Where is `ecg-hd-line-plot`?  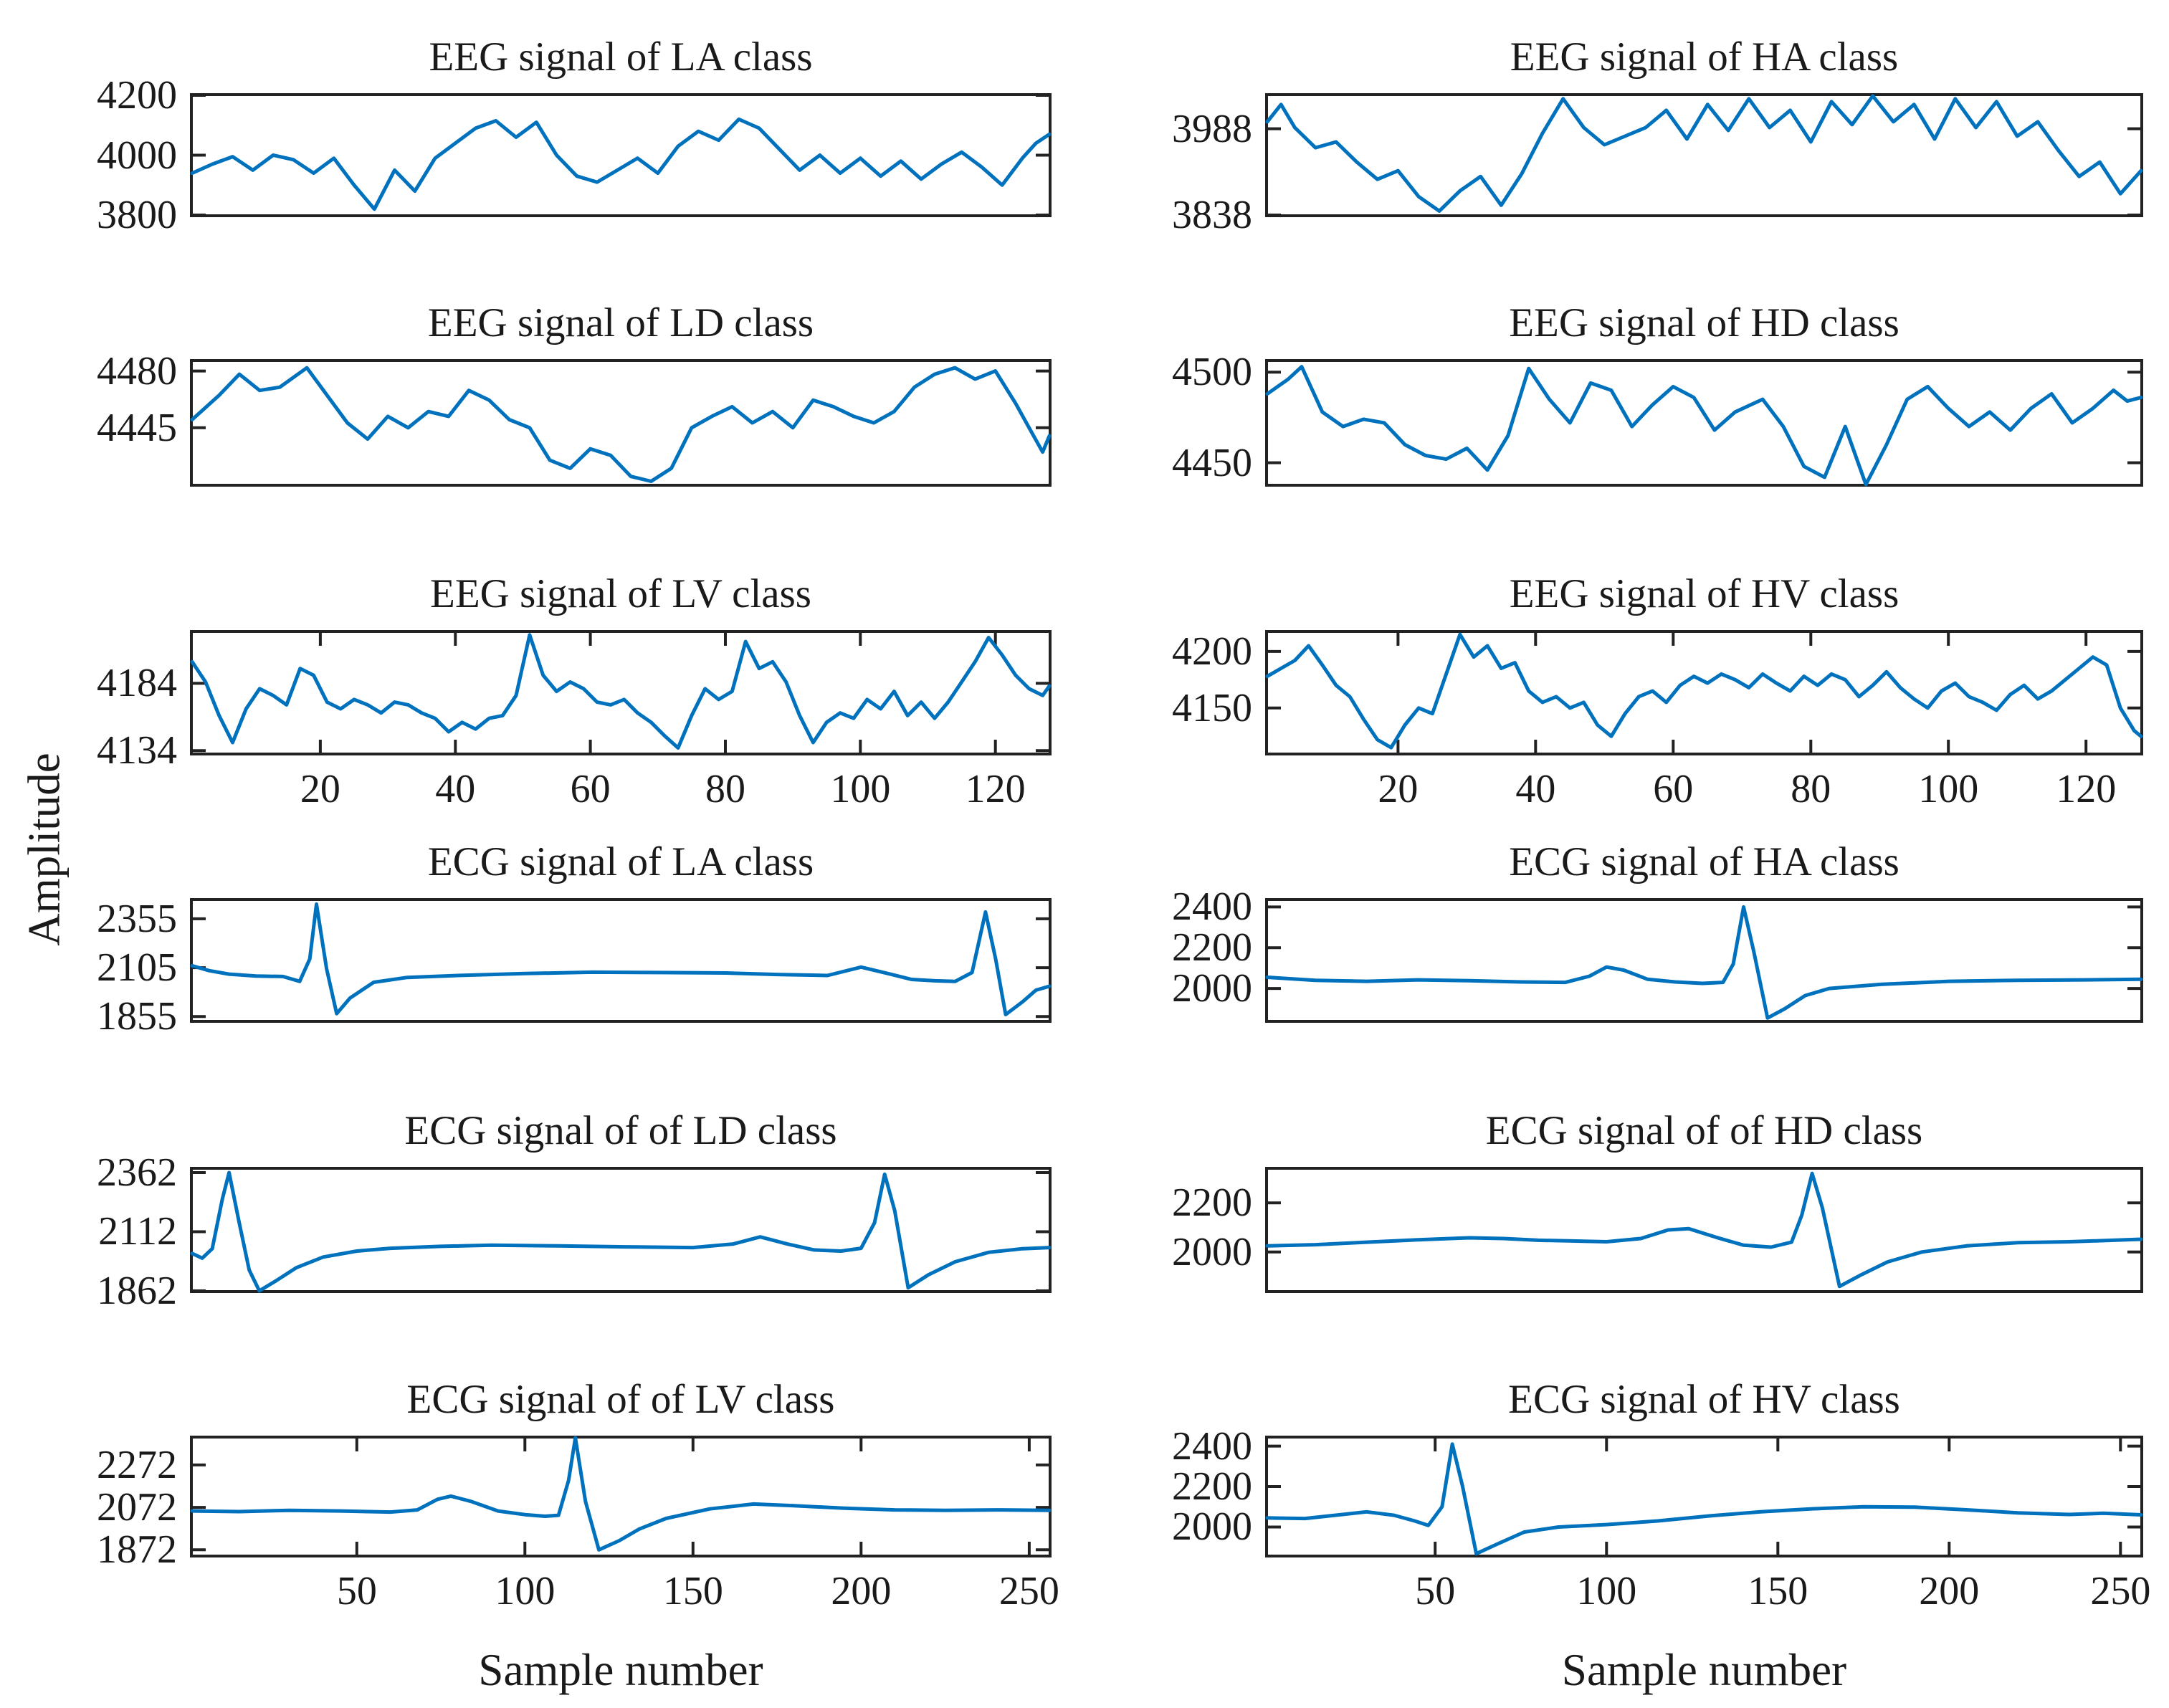 ecg-hd-line-plot is located at coordinates (1704, 1230).